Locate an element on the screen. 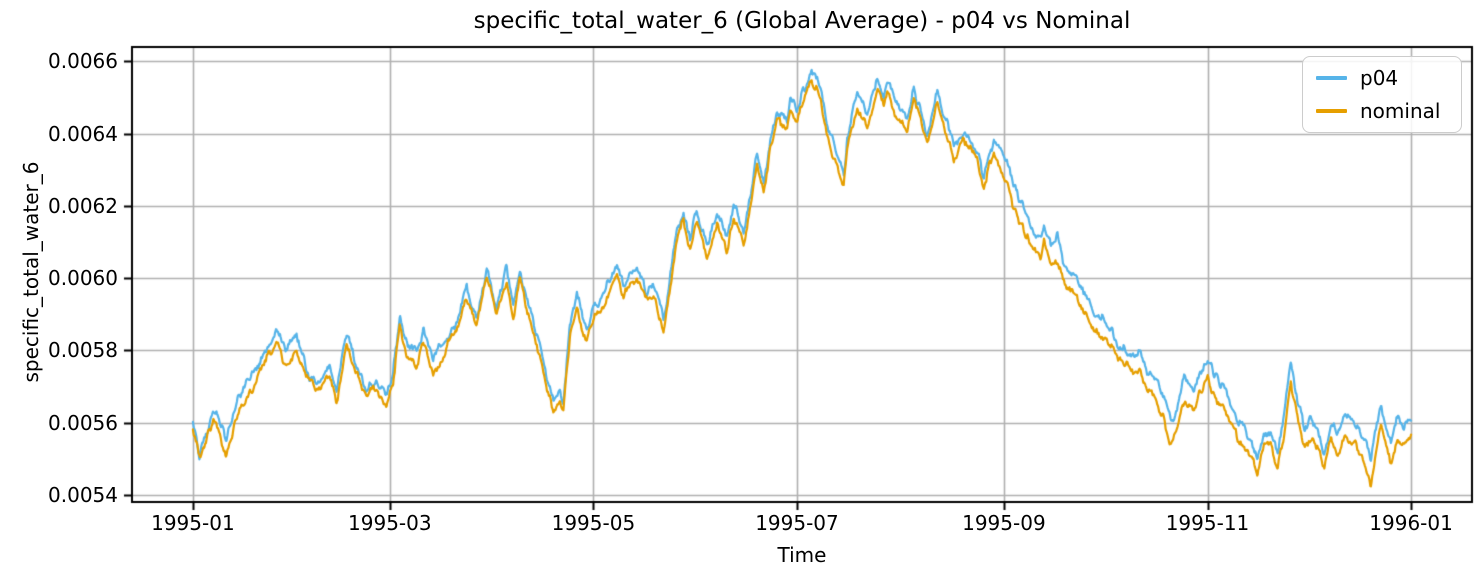  p04-line-swatch-icon is located at coordinates (1331, 78).